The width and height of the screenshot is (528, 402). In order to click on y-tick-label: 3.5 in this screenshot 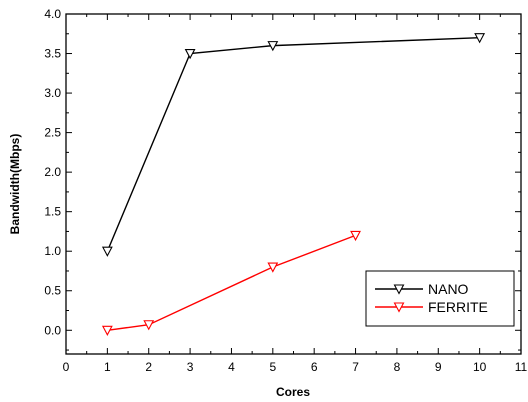, I will do `click(52, 54)`.